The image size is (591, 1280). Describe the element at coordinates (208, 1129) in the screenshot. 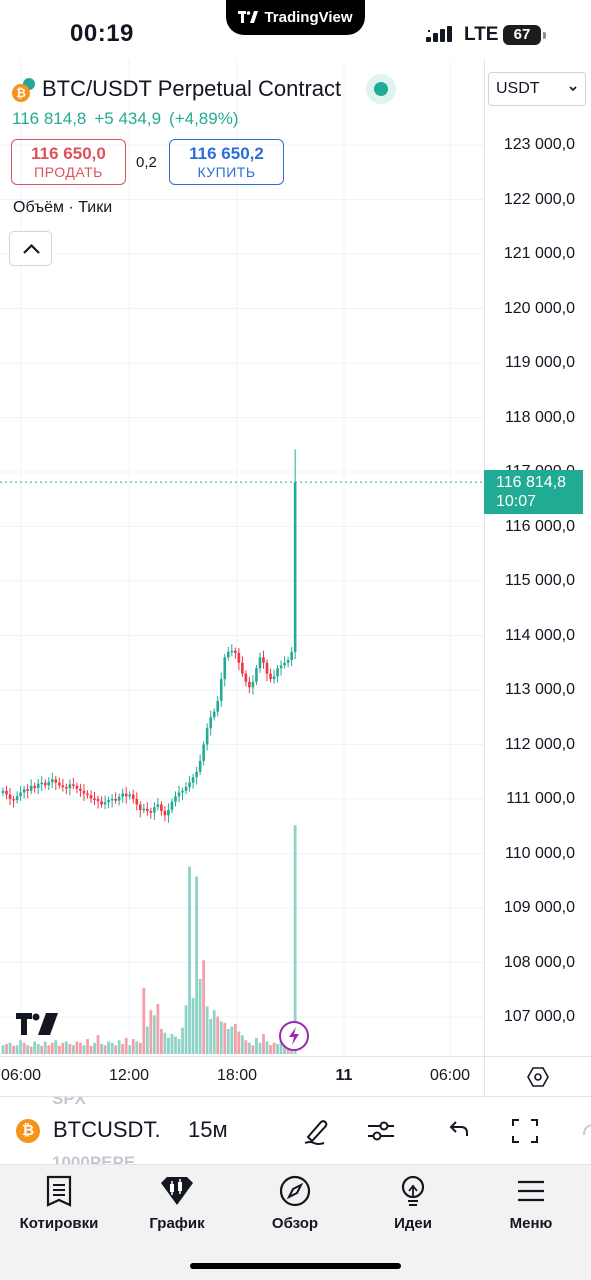

I see `interval-button: 15м` at that location.